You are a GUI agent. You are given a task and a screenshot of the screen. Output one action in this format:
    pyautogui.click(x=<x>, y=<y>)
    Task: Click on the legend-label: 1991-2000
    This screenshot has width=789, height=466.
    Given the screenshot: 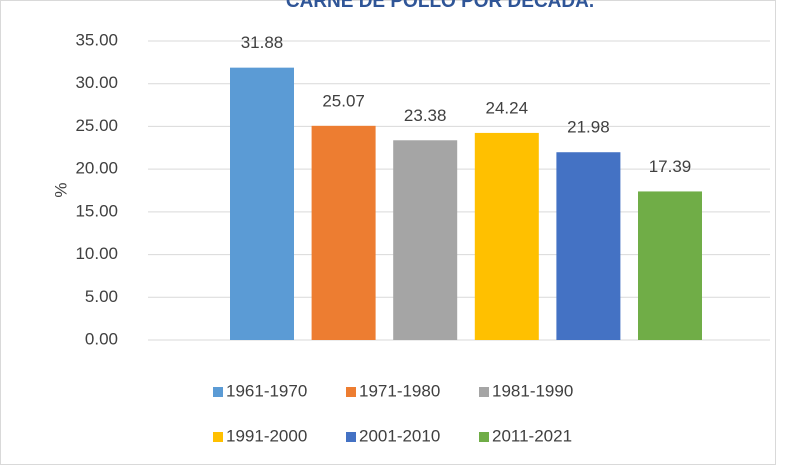 What is the action you would take?
    pyautogui.click(x=266, y=435)
    